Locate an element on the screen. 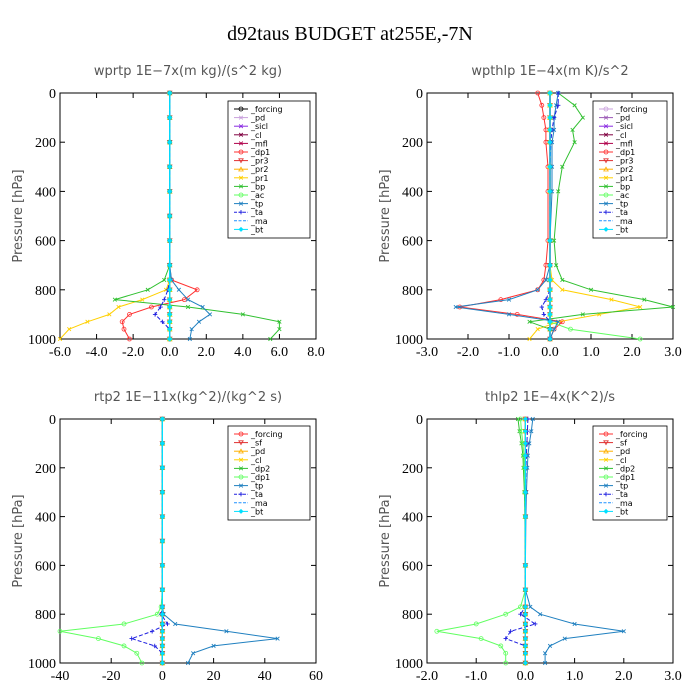  x-tick-label: -1.0 is located at coordinates (509, 352).